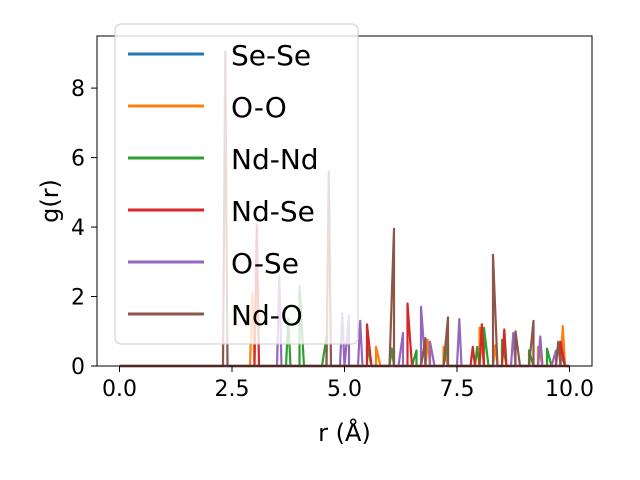  I want to click on y-axis: 0 2 4 6 8, so click(84, 228).